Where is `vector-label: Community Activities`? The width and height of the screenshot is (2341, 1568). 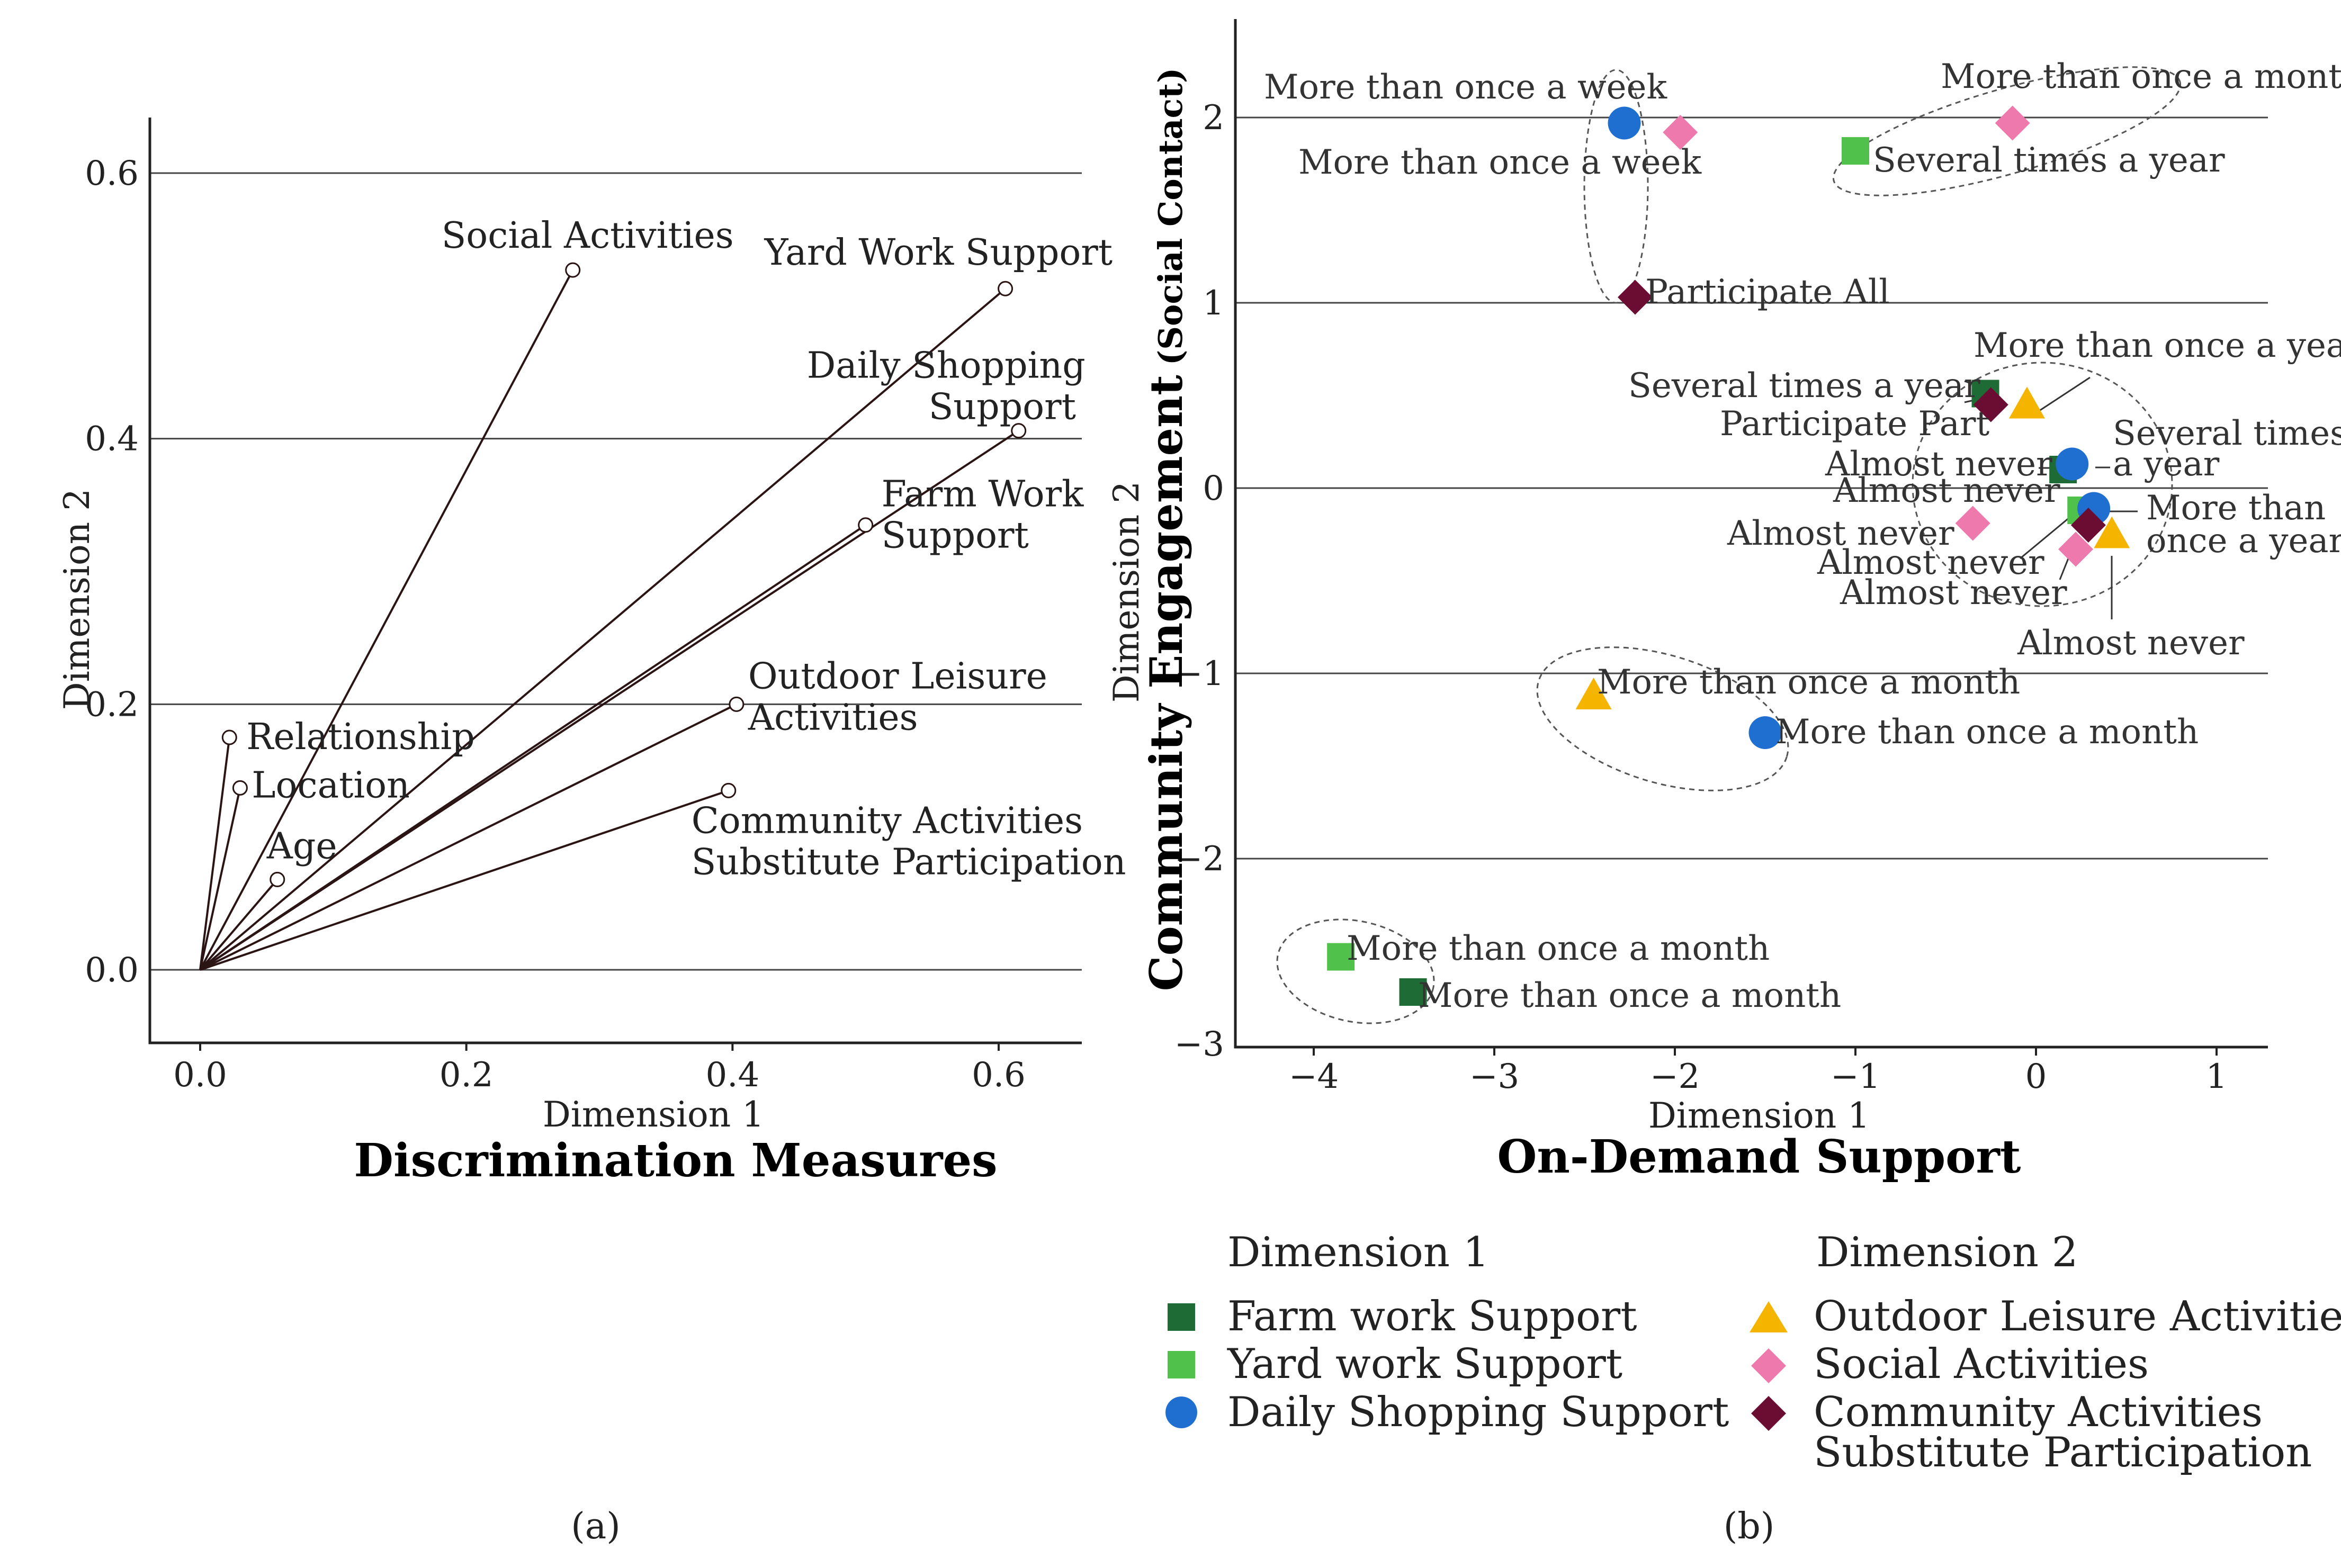
vector-label: Community Activities is located at coordinates (887, 821).